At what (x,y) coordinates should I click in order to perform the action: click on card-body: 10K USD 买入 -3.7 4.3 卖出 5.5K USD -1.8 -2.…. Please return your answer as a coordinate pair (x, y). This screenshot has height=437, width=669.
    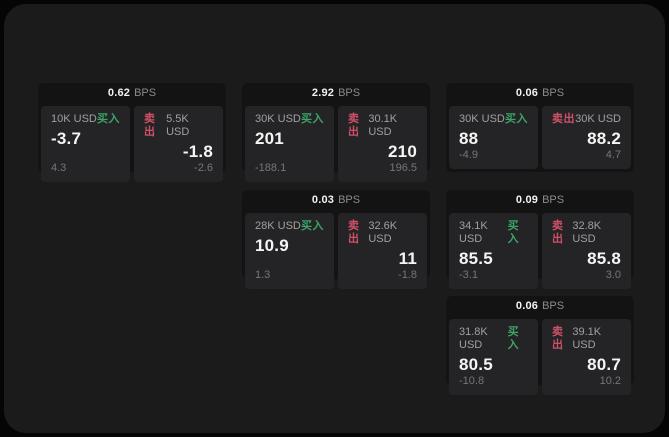
    Looking at the image, I should click on (132, 144).